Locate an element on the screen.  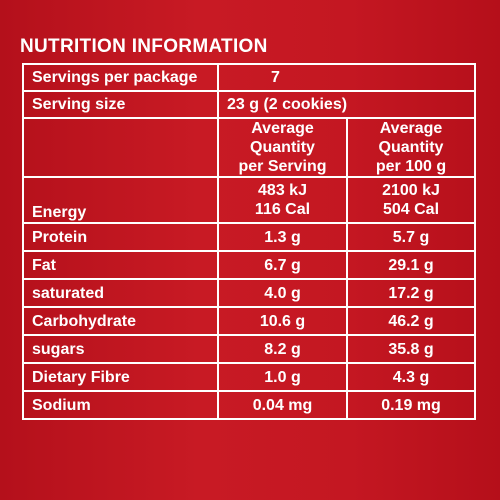
header-per-100g-line: Average is located at coordinates (411, 128).